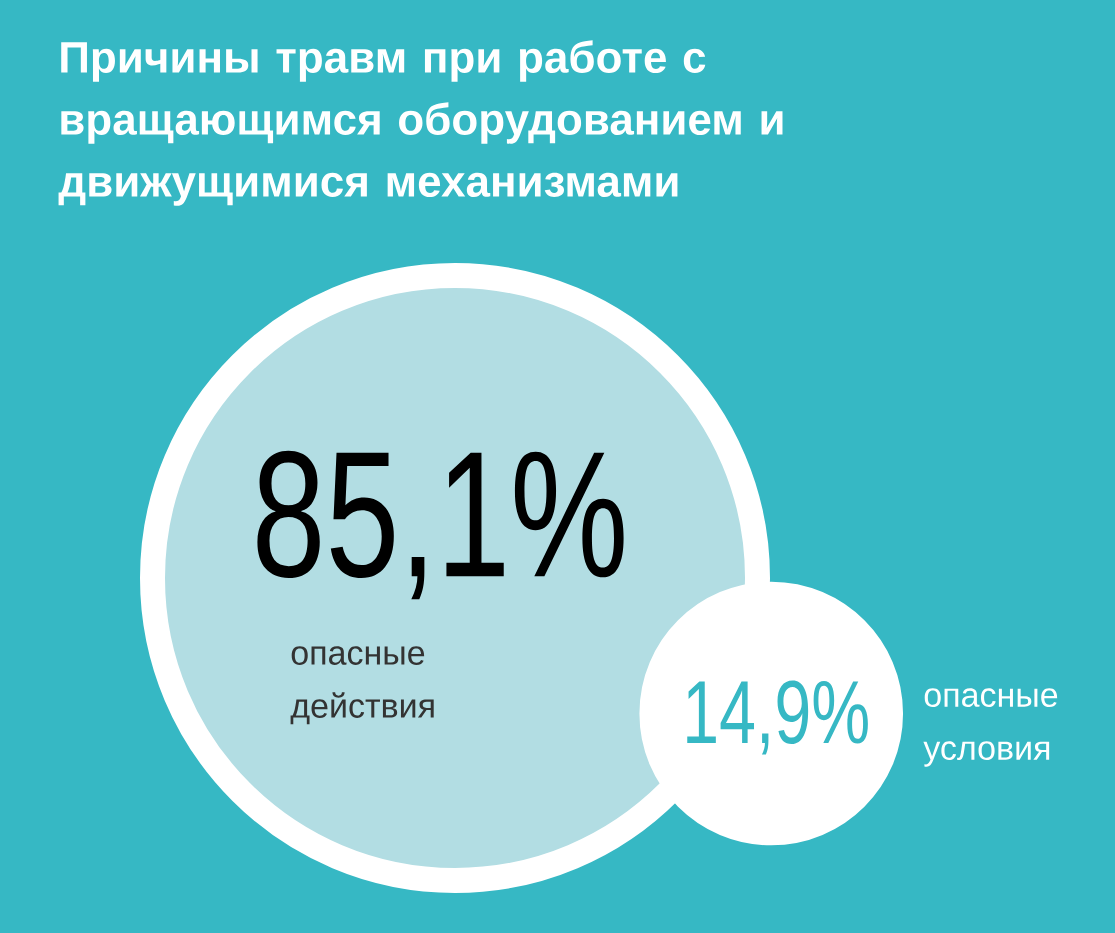 This screenshot has width=1115, height=933. I want to click on data-label: 85,1%, so click(440, 525).